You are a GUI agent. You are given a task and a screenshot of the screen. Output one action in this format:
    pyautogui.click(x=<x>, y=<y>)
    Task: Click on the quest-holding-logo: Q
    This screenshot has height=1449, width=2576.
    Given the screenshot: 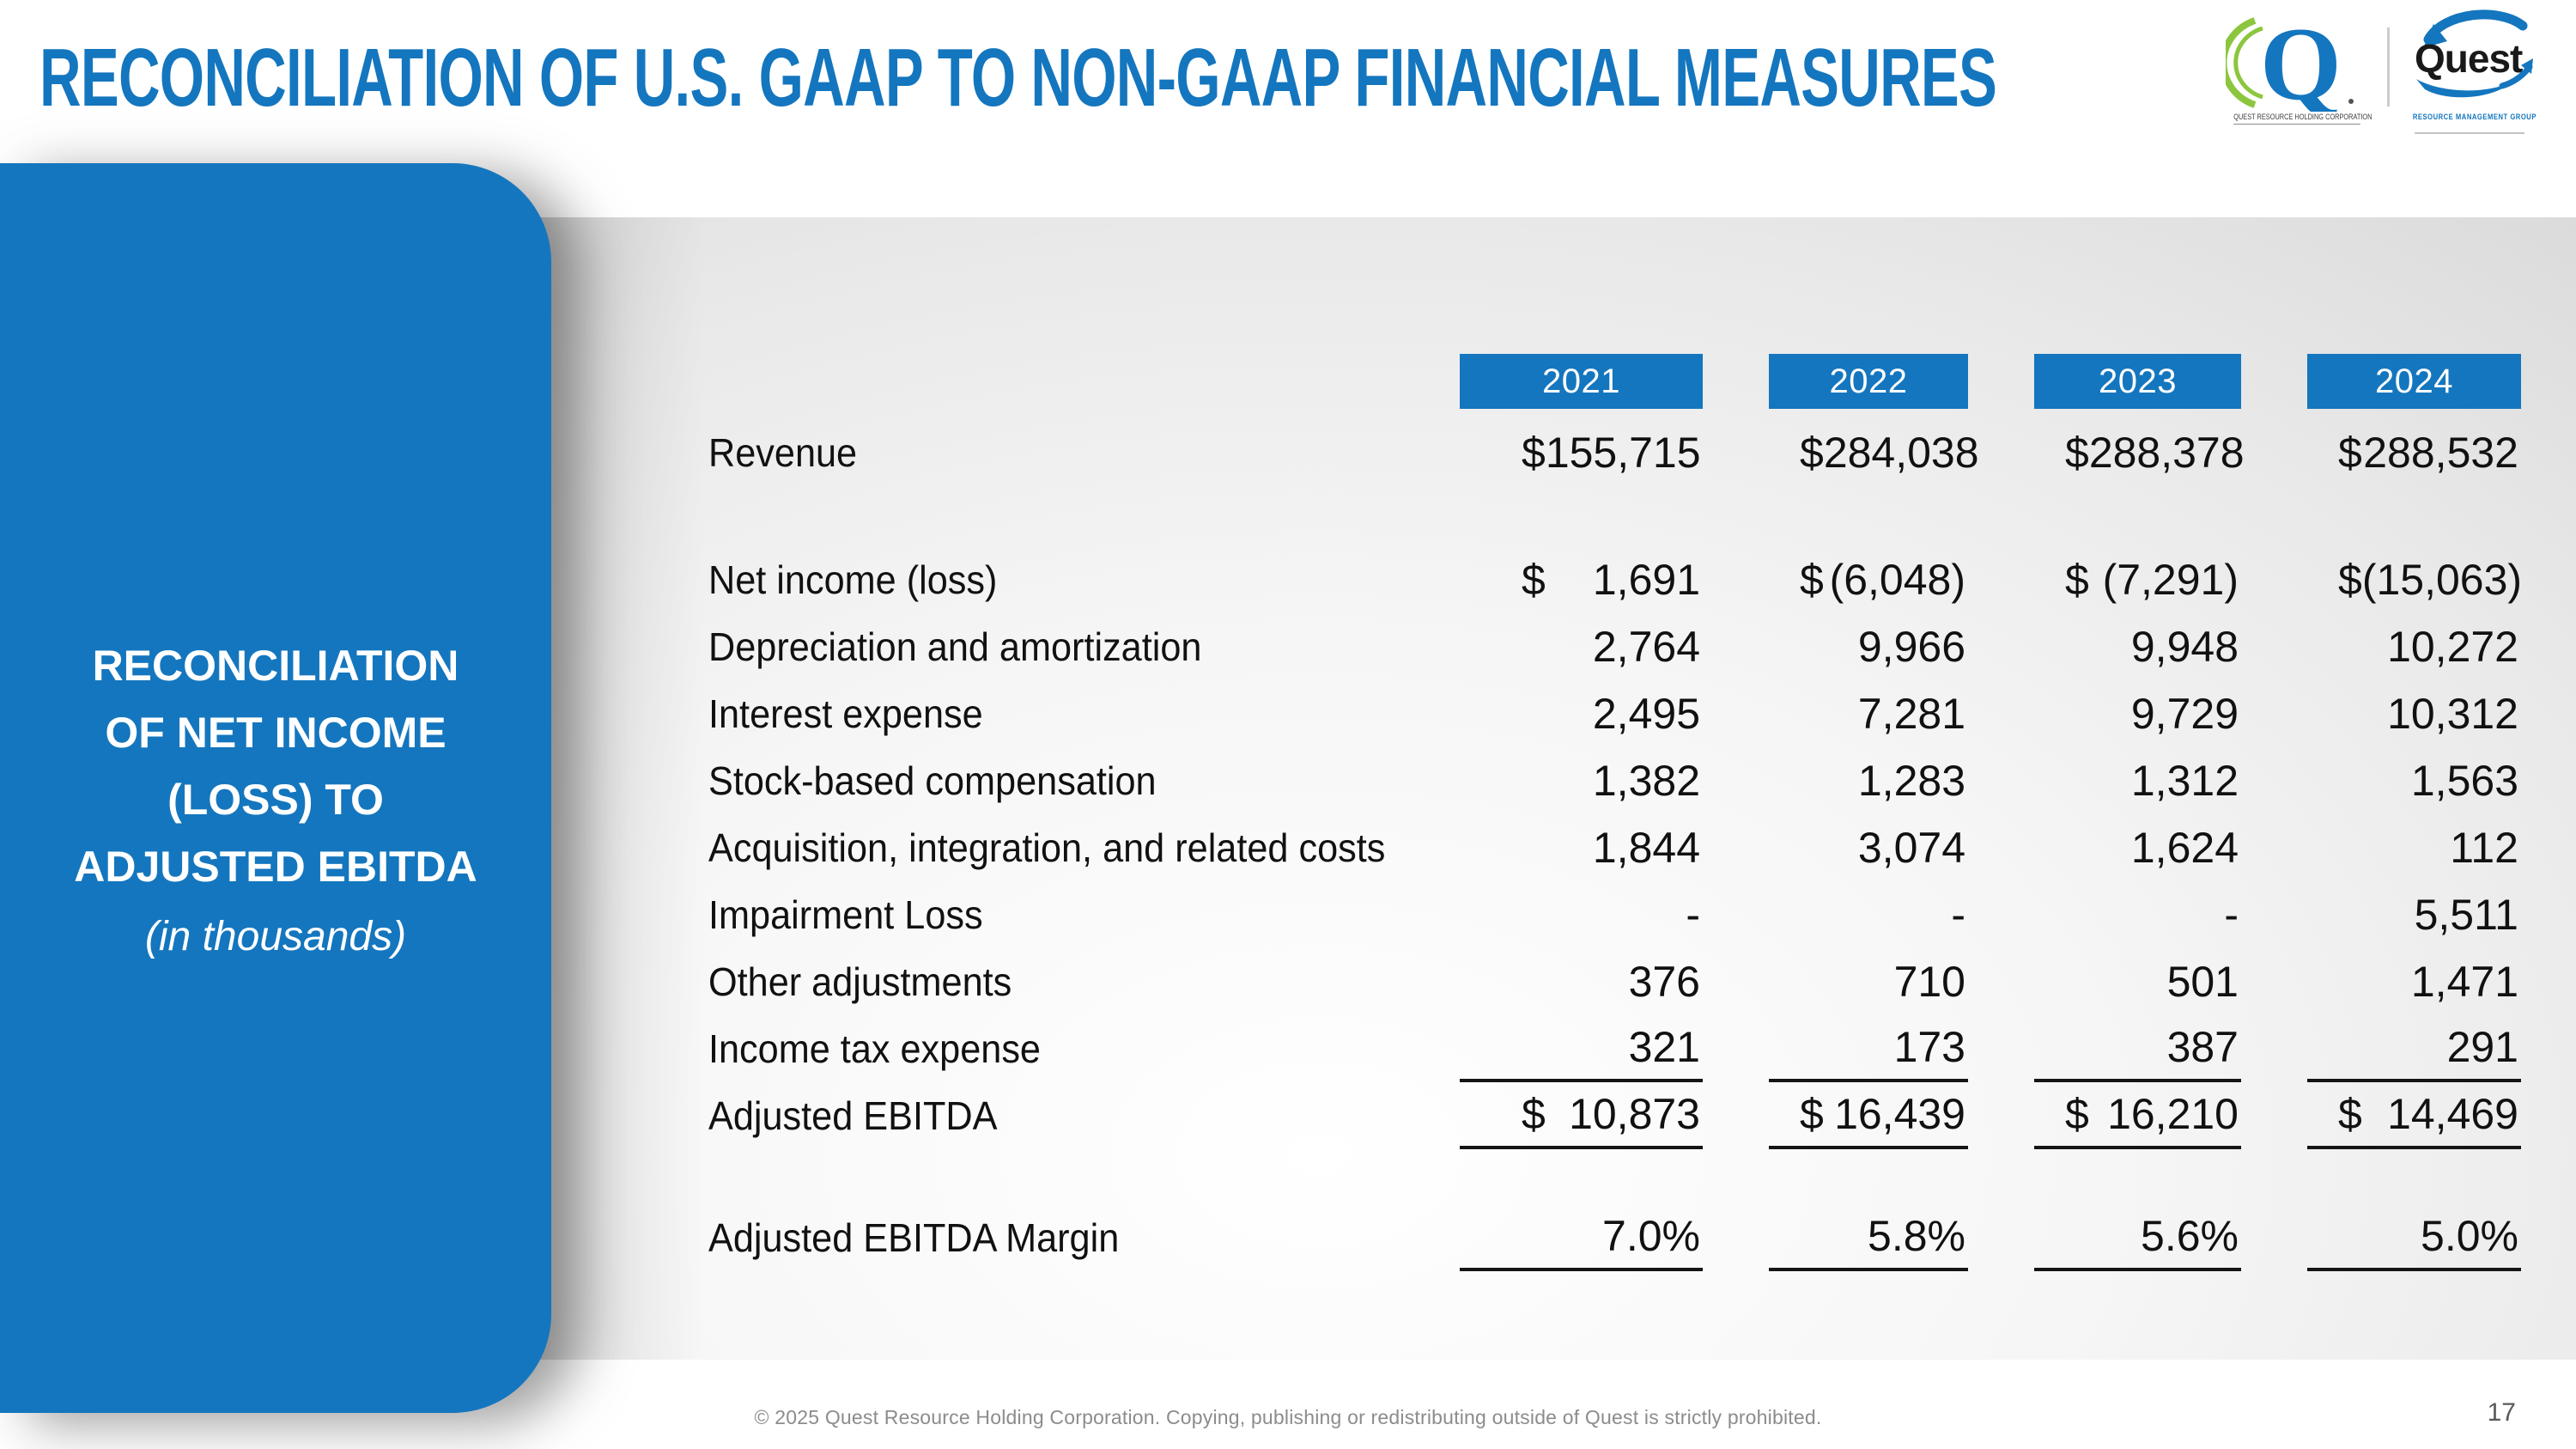 What is the action you would take?
    pyautogui.click(x=2290, y=63)
    